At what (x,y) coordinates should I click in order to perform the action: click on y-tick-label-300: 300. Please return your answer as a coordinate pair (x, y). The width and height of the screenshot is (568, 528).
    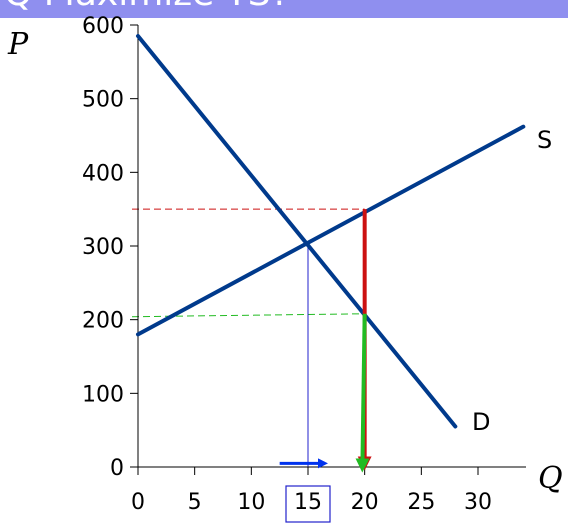
    Looking at the image, I should click on (103, 247).